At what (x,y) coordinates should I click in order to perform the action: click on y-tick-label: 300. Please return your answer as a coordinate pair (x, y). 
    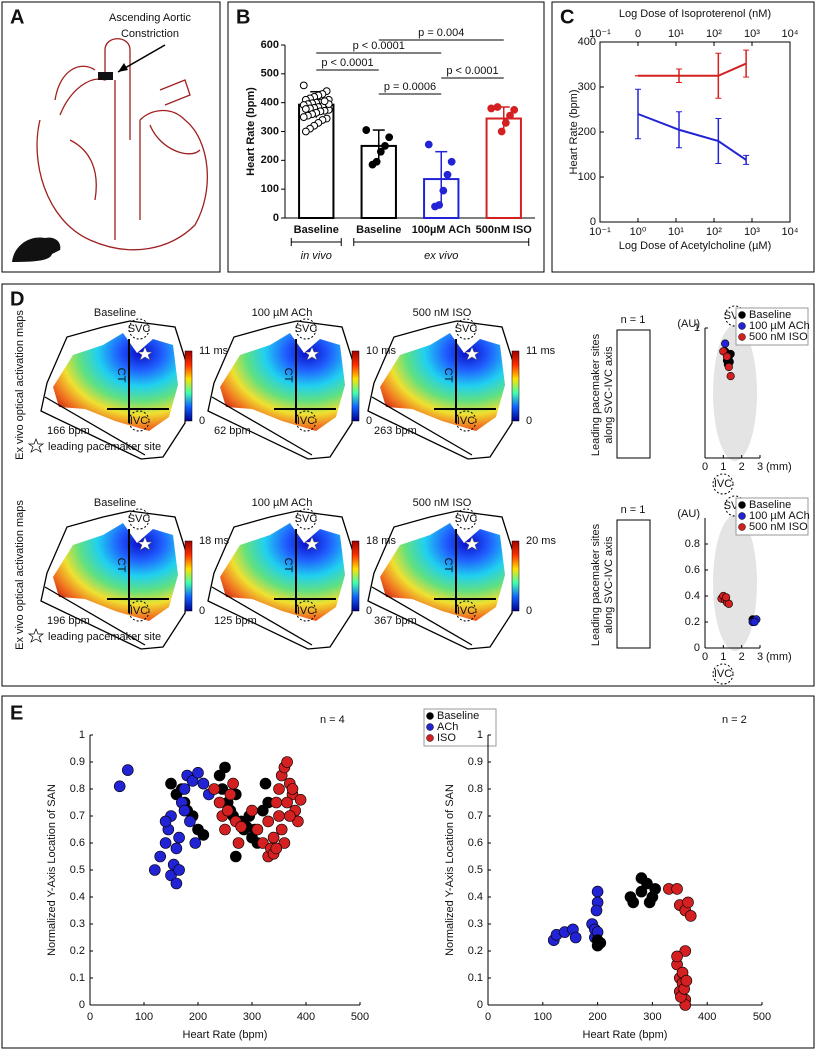
    Looking at the image, I should click on (270, 131).